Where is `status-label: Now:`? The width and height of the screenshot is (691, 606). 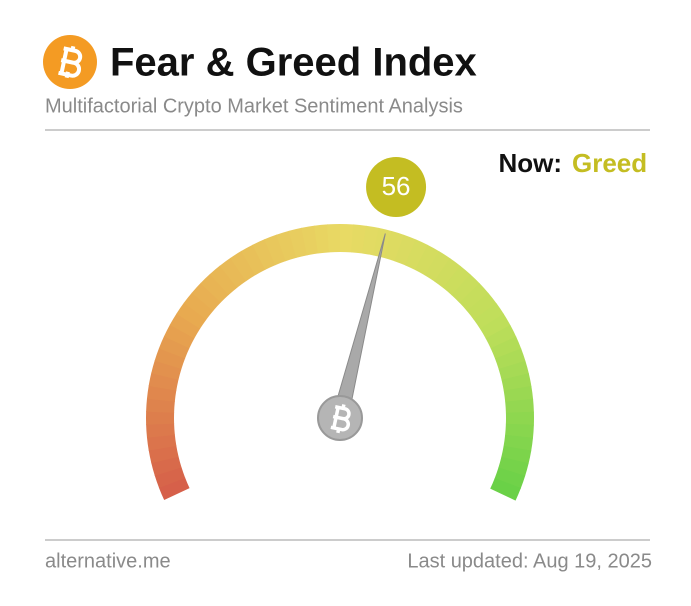 status-label: Now: is located at coordinates (530, 163).